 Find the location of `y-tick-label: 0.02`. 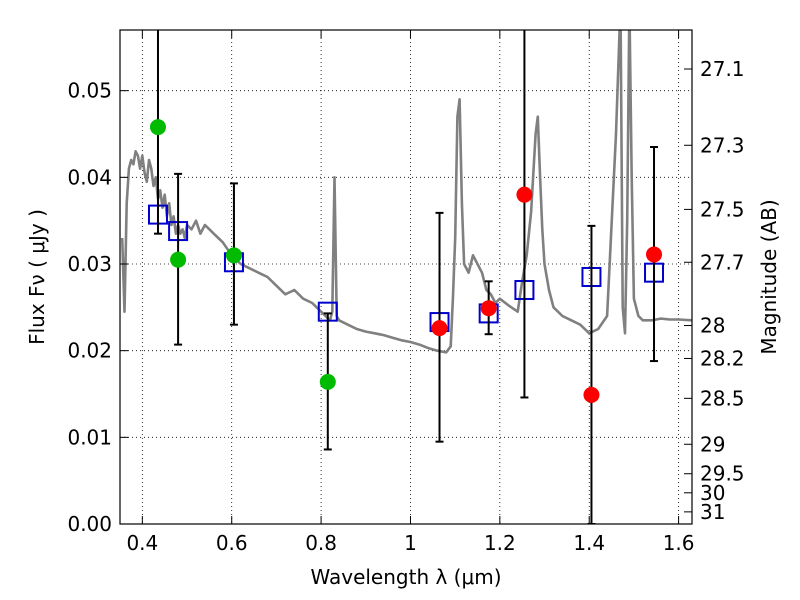

y-tick-label: 0.02 is located at coordinates (89, 351).